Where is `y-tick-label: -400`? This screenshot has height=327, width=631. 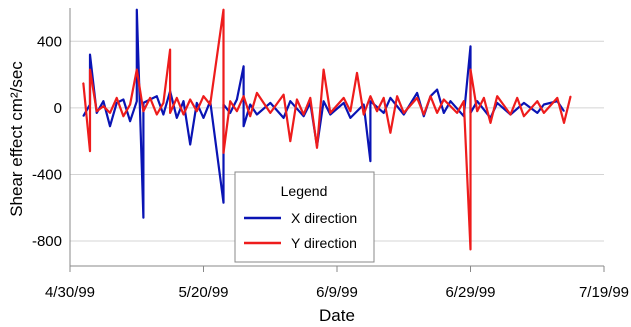
y-tick-label: -400 is located at coordinates (47, 174).